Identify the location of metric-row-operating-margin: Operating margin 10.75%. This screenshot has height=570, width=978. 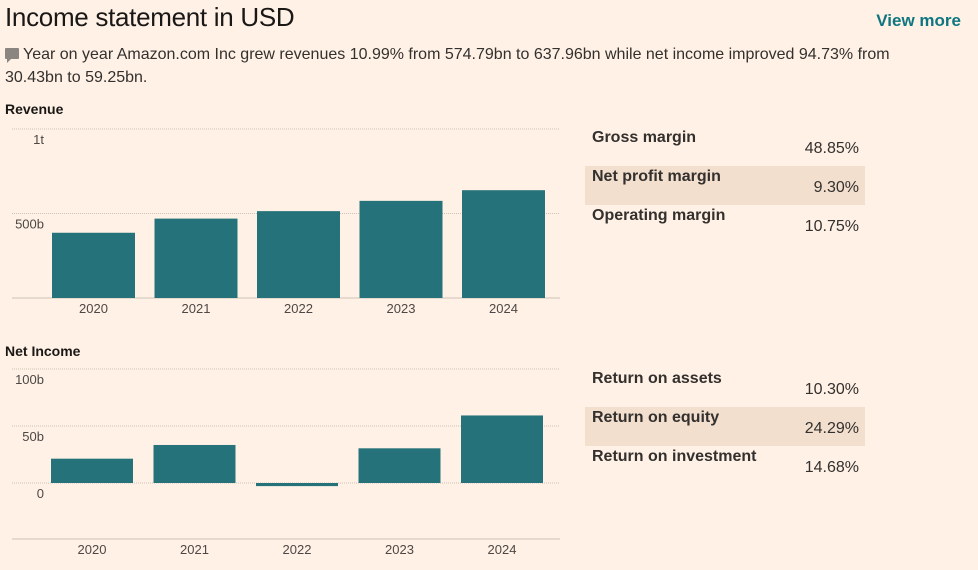
(725, 224).